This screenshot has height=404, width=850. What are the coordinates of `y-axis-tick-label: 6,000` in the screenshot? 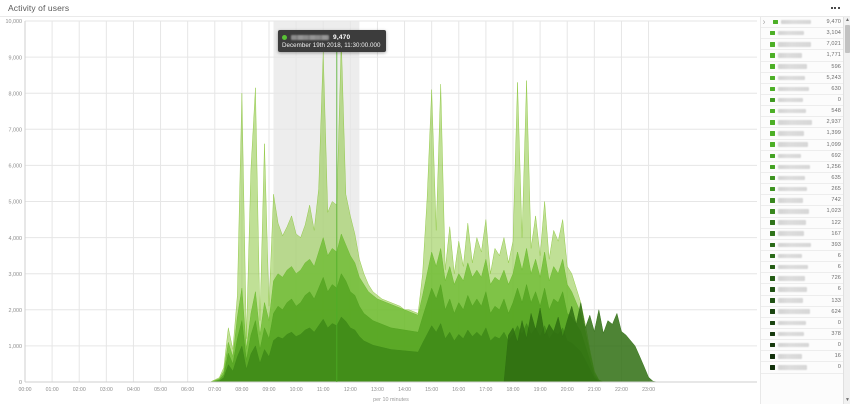 It's located at (16, 167).